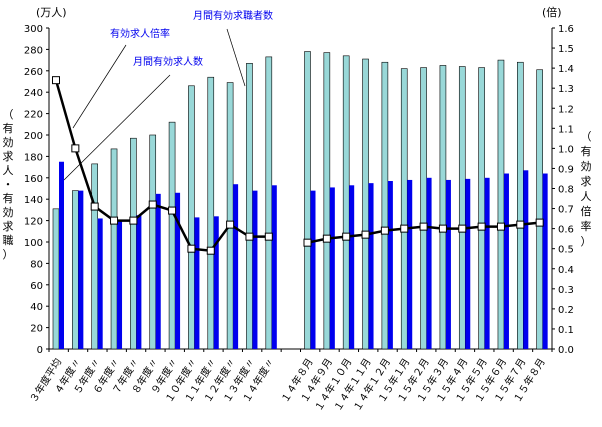 The width and height of the screenshot is (602, 427). What do you see at coordinates (566, 330) in the screenshot?
I see `right-tick-label: 0.1` at bounding box center [566, 330].